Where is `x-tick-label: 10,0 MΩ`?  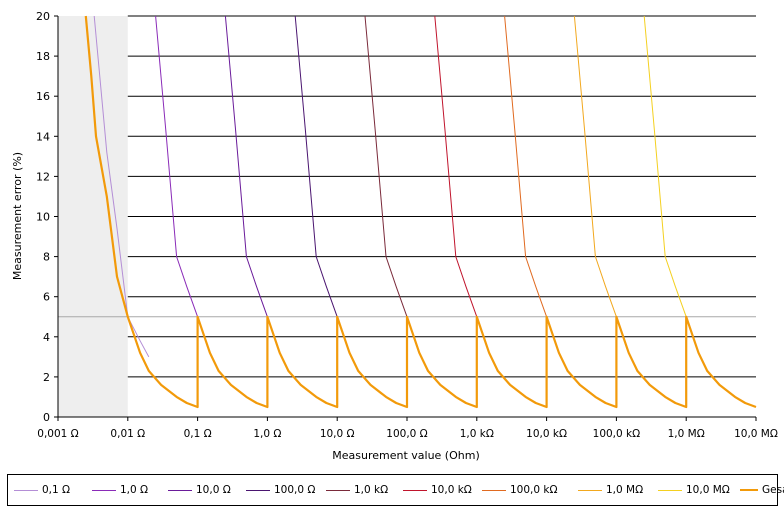 x-tick-label: 10,0 MΩ is located at coordinates (756, 434).